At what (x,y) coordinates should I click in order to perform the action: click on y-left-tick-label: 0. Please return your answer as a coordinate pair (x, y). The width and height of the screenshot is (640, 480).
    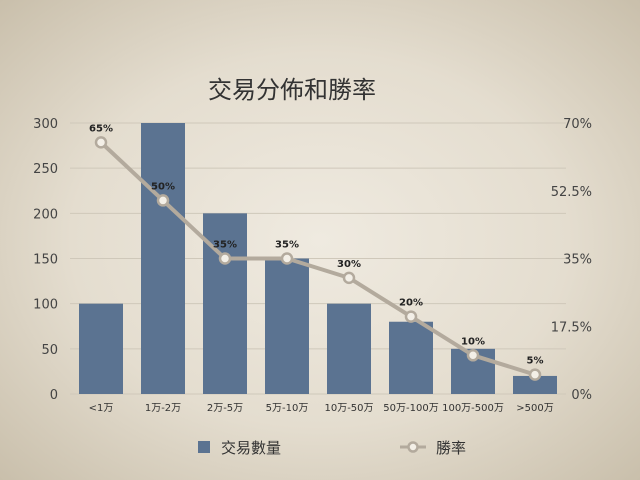
    Looking at the image, I should click on (54, 395).